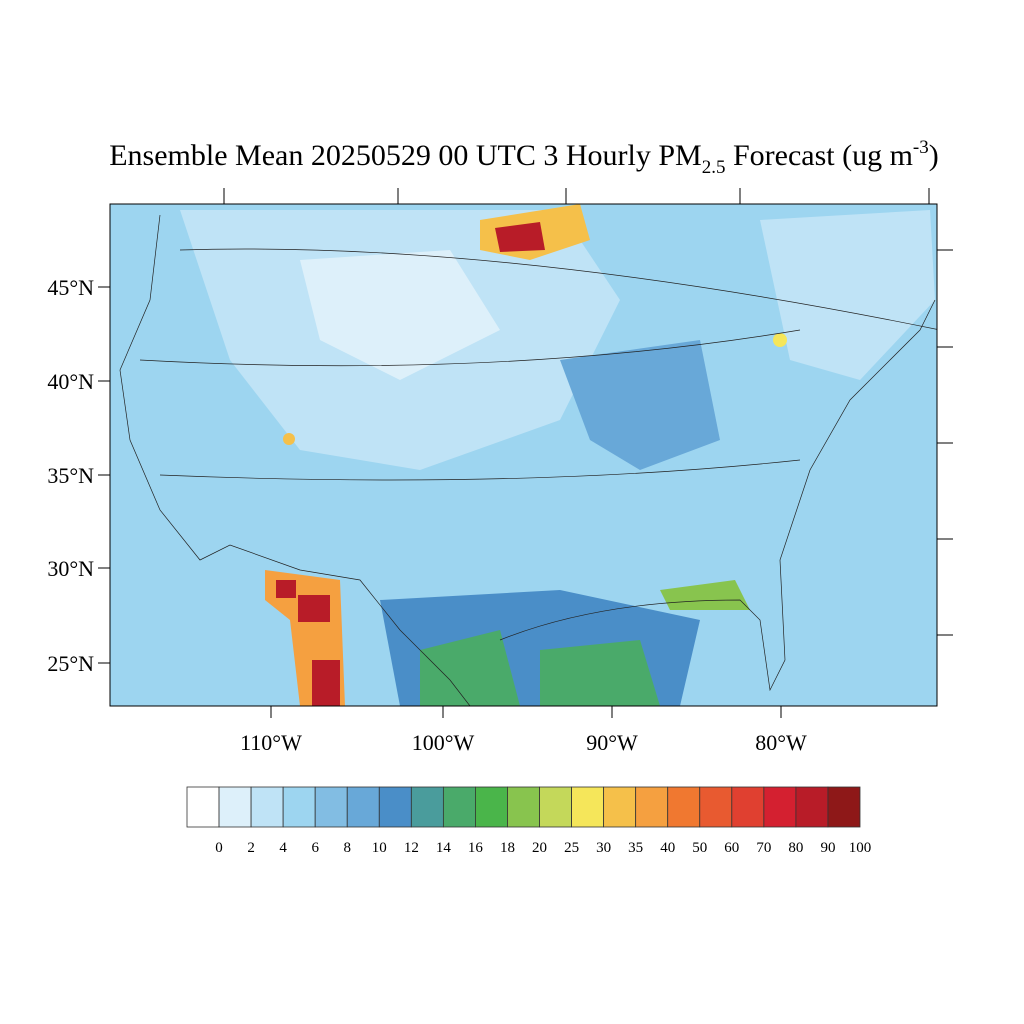 The height and width of the screenshot is (1024, 1024). Describe the element at coordinates (219, 848) in the screenshot. I see `colorbar-label: 0` at that location.